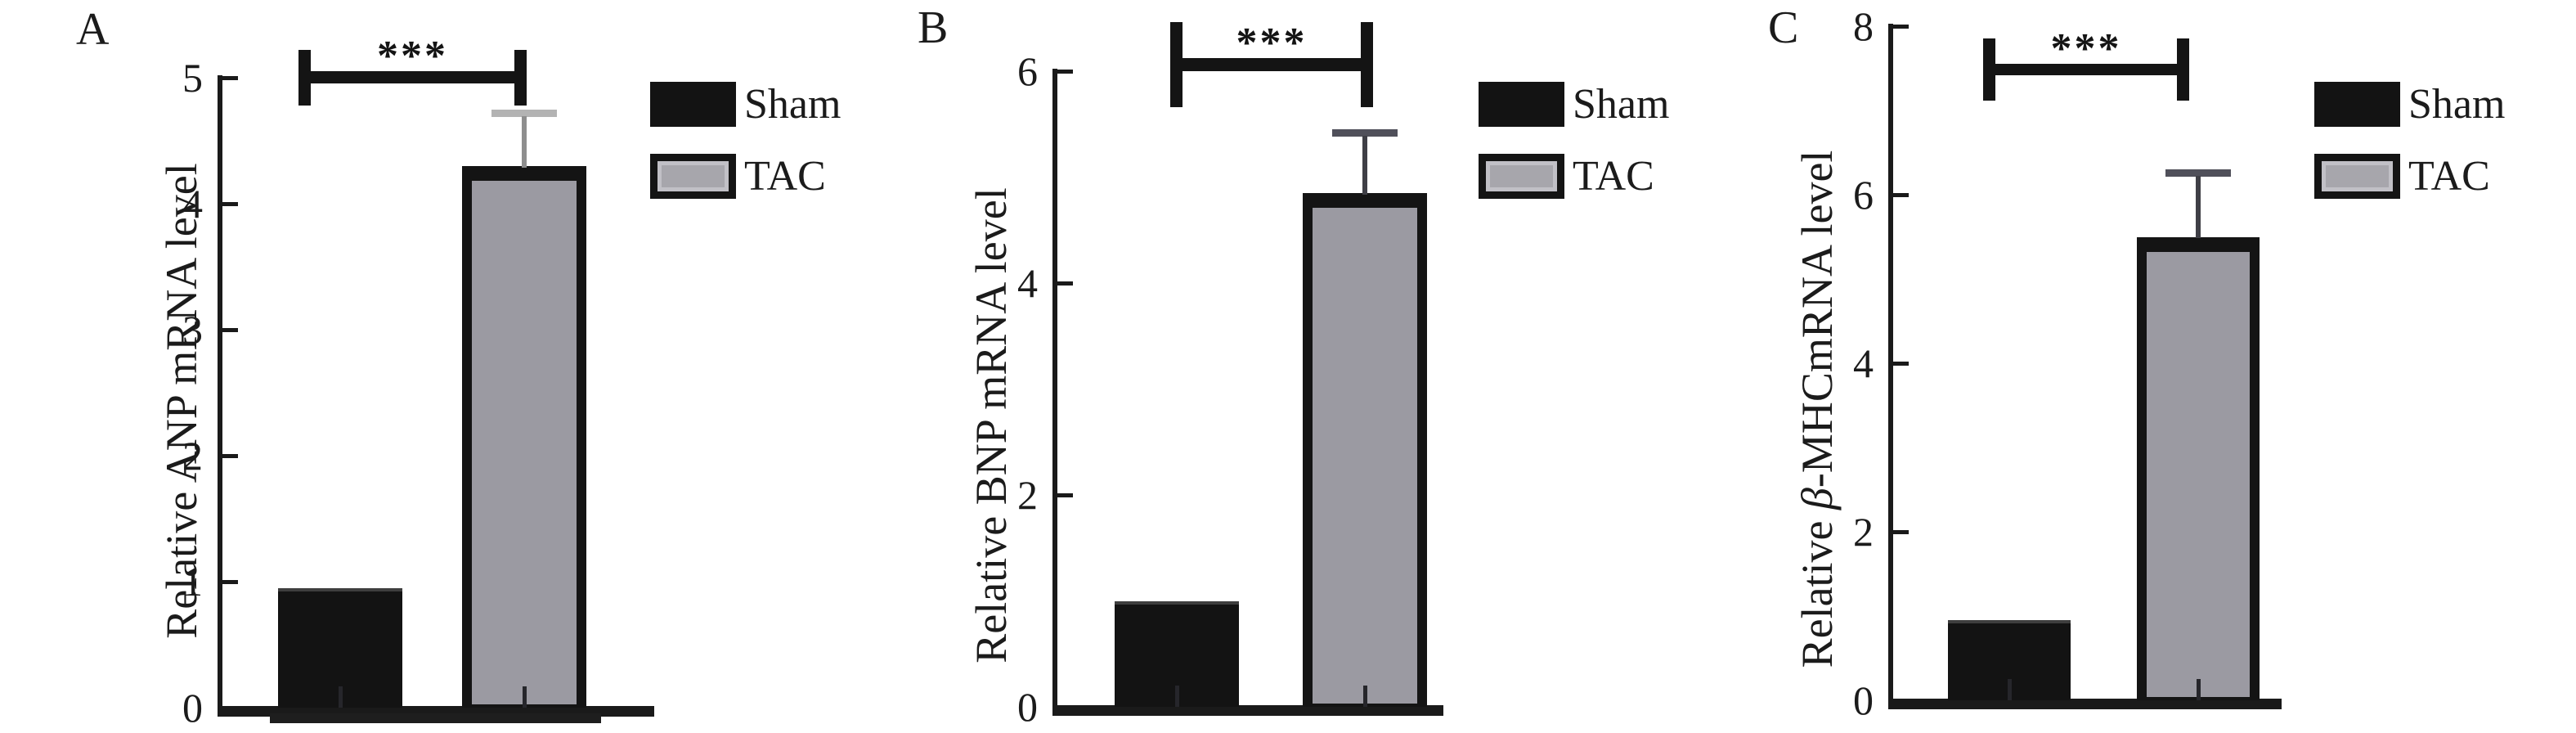  Describe the element at coordinates (93, 29) in the screenshot. I see `panel-letter: A` at that location.